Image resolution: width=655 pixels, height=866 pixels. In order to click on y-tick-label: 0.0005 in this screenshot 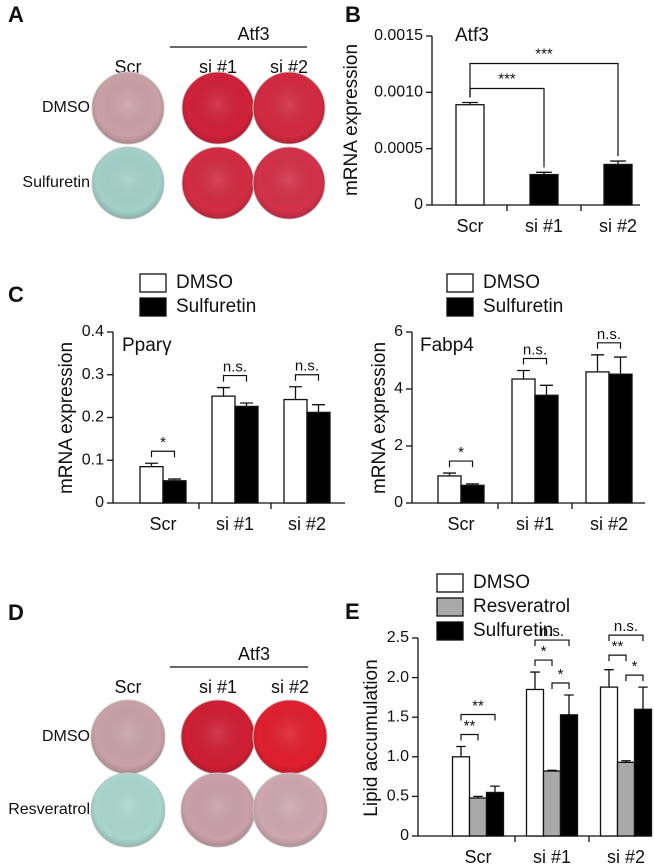, I will do `click(398, 148)`.